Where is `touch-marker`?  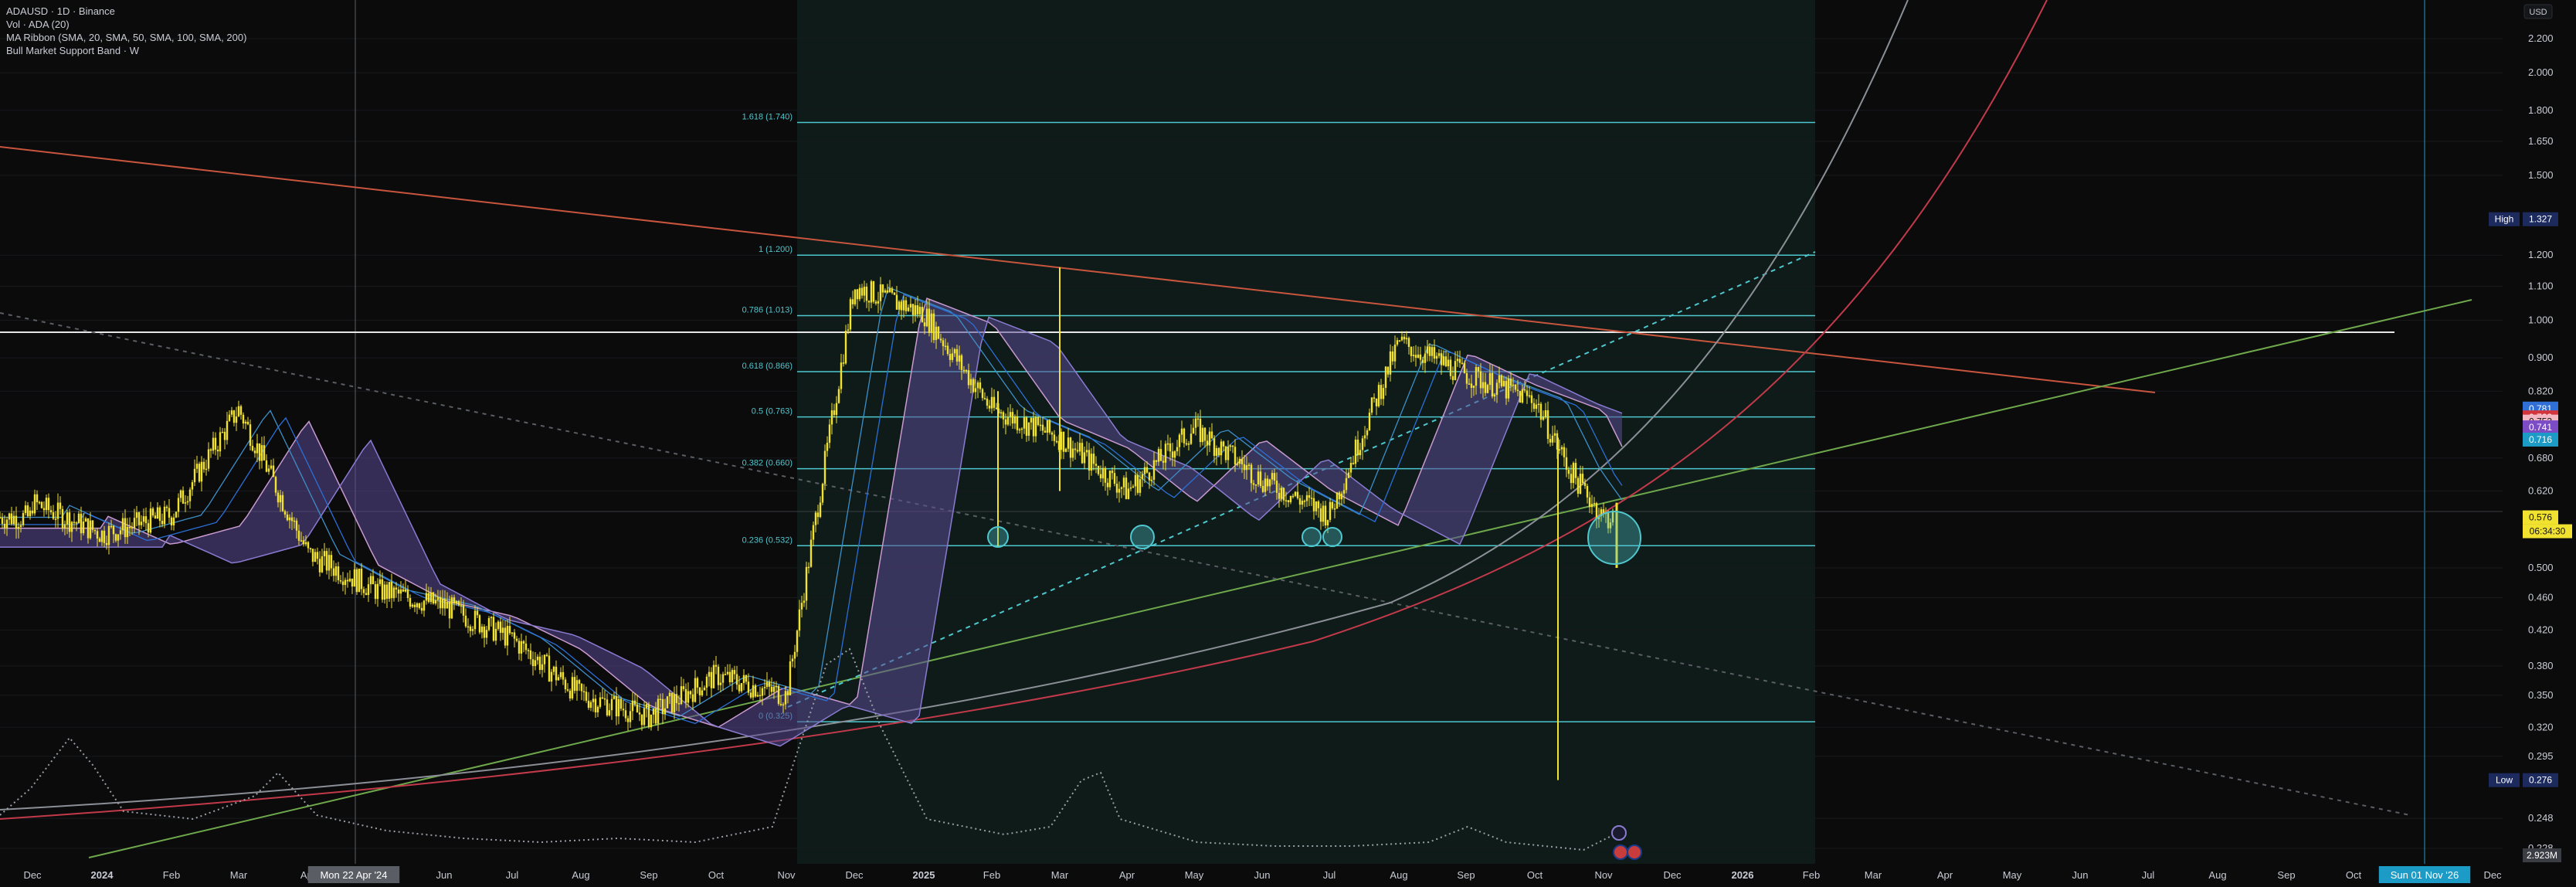 touch-marker is located at coordinates (998, 537).